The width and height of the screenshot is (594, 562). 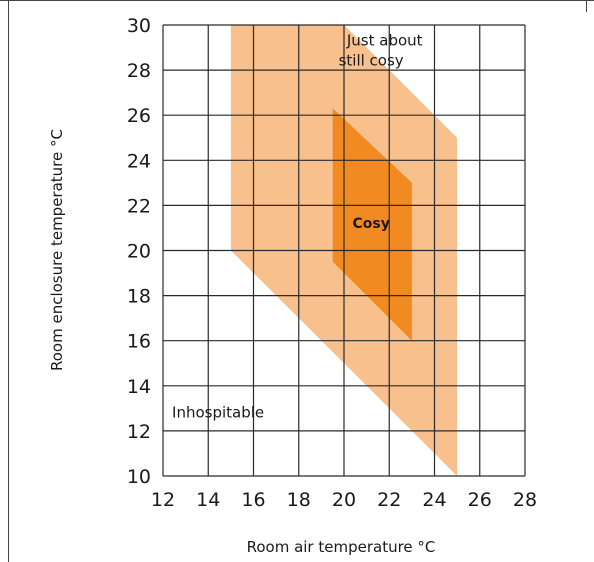 What do you see at coordinates (297, 0) in the screenshot?
I see `frame-top-border` at bounding box center [297, 0].